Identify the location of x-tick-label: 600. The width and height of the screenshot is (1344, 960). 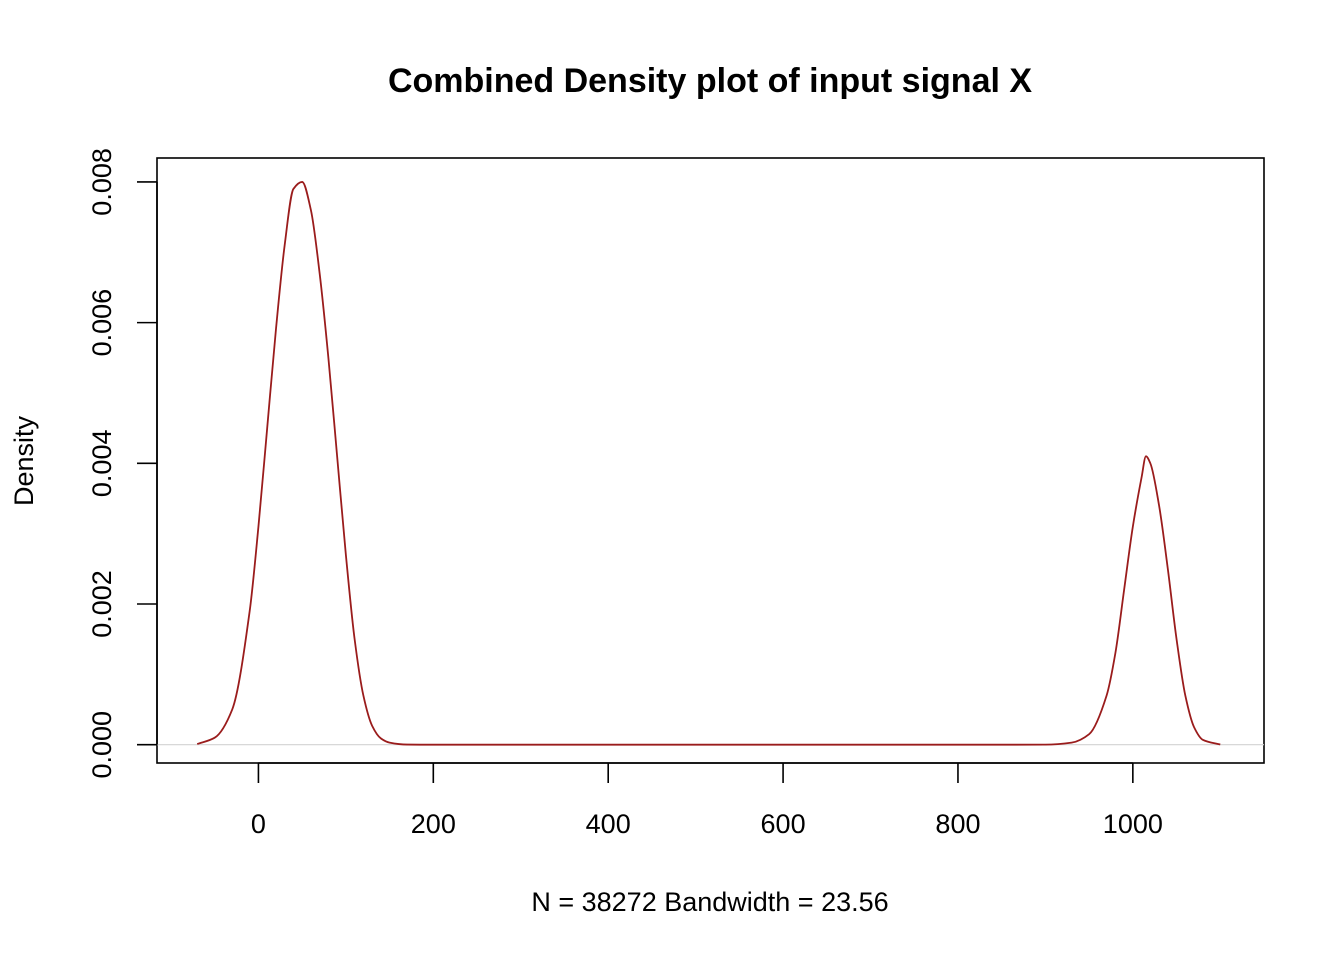
(783, 824).